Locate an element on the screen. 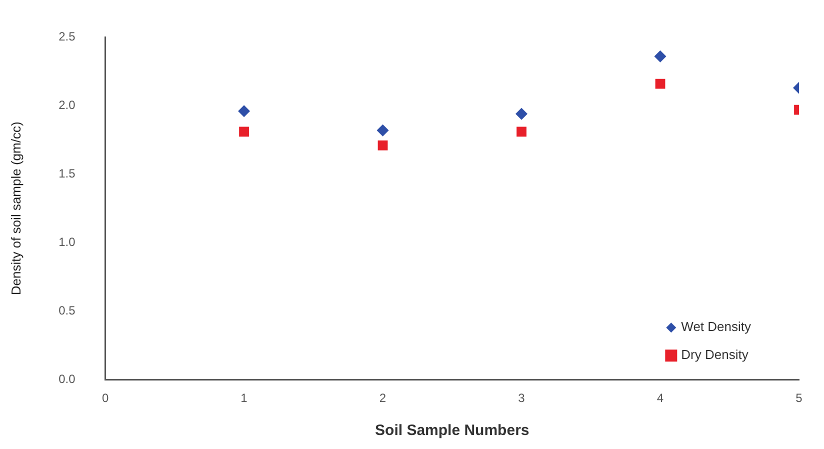 Image resolution: width=824 pixels, height=449 pixels. x-axis-title: Soil Sample Numbers is located at coordinates (452, 431).